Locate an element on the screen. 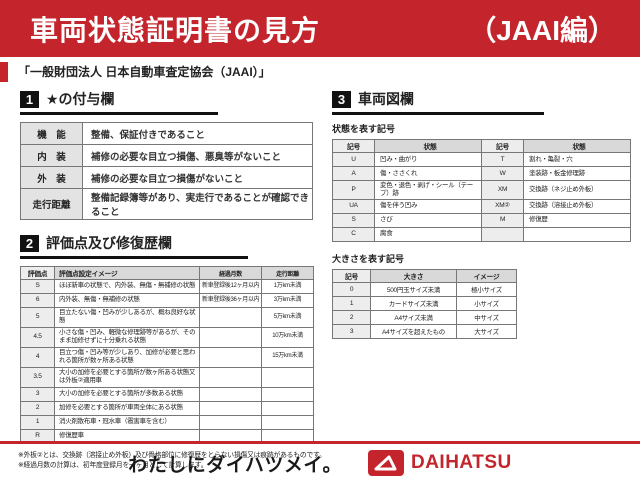  table-row: 走行距離 整備記録簿等があり、実走行であることが確認できること is located at coordinates (166, 204).